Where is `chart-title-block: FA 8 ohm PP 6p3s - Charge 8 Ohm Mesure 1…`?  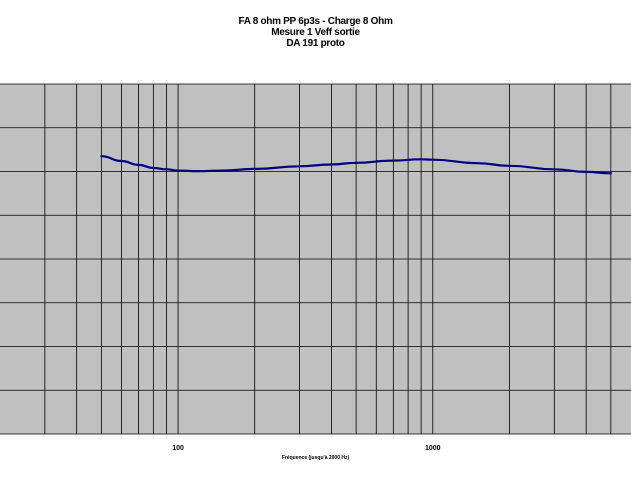 chart-title-block: FA 8 ohm PP 6p3s - Charge 8 Ohm Mesure 1… is located at coordinates (315, 32).